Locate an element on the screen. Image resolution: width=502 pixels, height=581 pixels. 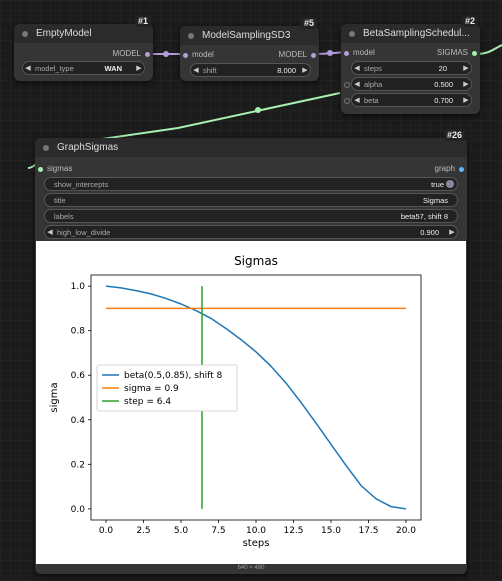
legend-box is located at coordinates (167, 388).